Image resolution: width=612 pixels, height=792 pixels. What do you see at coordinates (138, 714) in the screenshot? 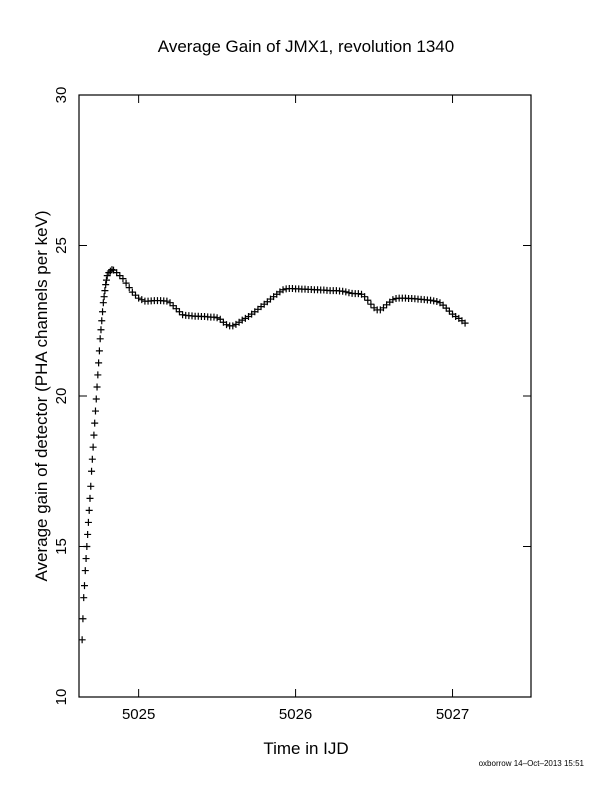
I see `x-tick-label: 5025` at bounding box center [138, 714].